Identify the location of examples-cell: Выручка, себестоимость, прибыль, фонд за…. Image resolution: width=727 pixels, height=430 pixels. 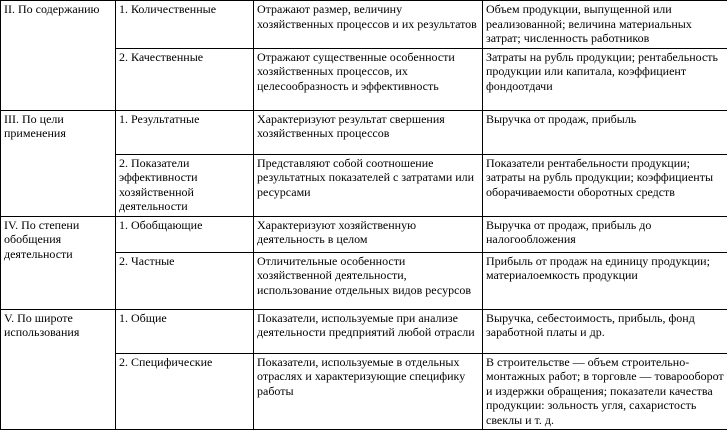
(605, 331).